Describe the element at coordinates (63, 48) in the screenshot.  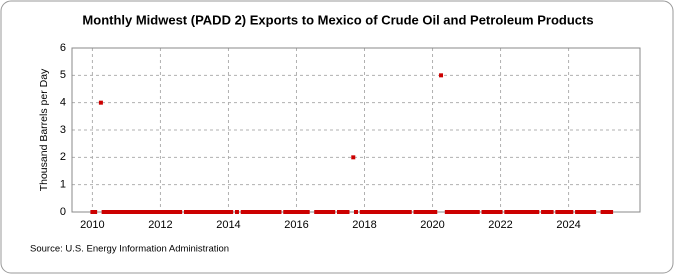
I see `y-tick-label: 6` at that location.